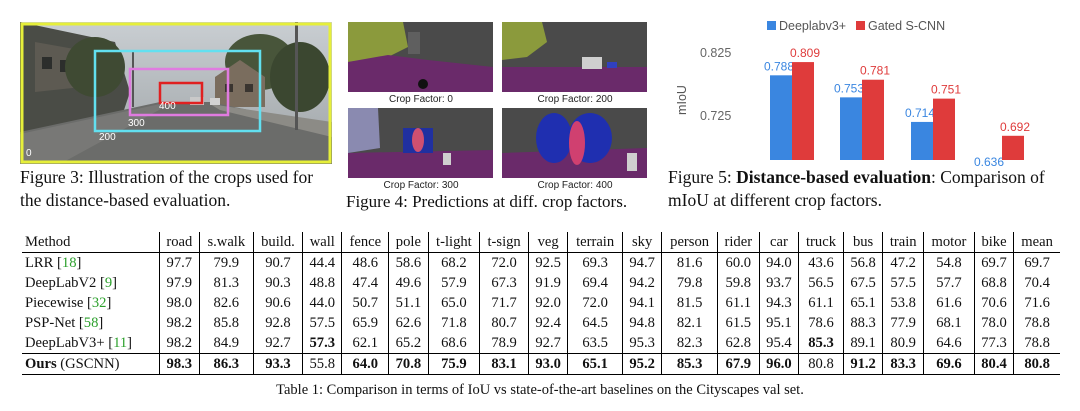 Image resolution: width=1080 pixels, height=411 pixels. What do you see at coordinates (595, 242) in the screenshot?
I see `column-header: terrain` at bounding box center [595, 242].